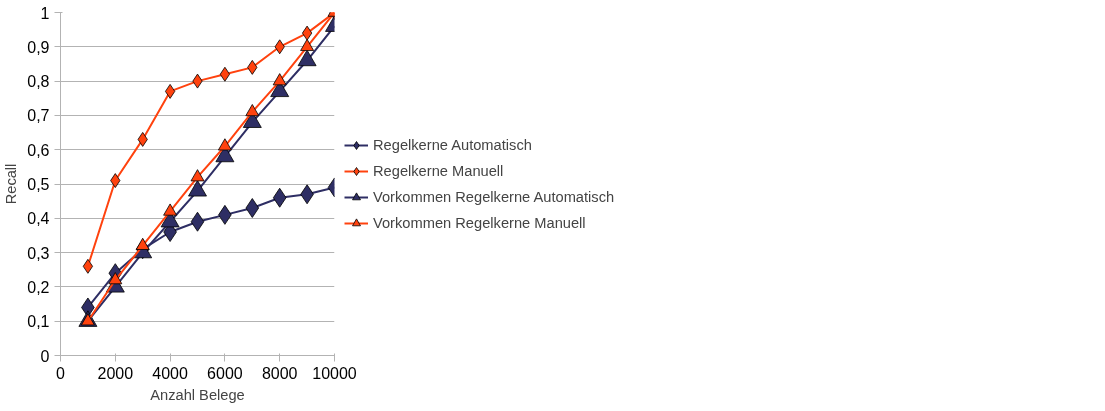  Describe the element at coordinates (38, 47) in the screenshot. I see `y-tick-label: 0,9` at that location.